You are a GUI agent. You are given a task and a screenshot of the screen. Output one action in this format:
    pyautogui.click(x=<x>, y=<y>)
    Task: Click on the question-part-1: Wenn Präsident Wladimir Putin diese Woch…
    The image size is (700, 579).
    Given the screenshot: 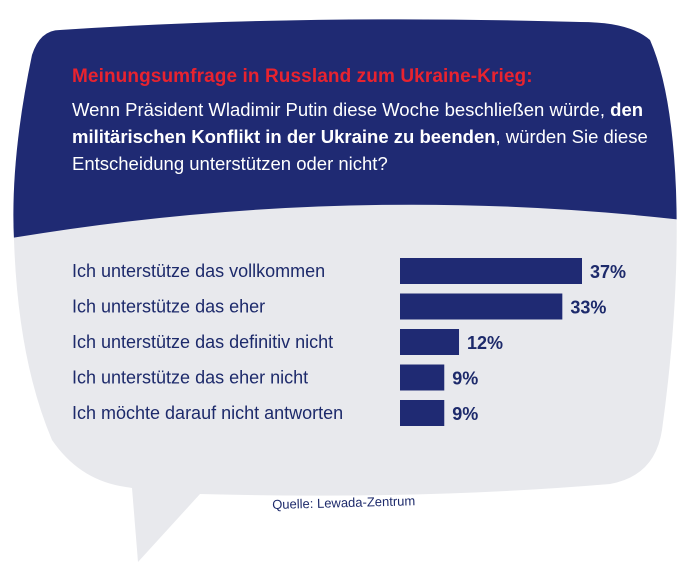 What is the action you would take?
    pyautogui.click(x=341, y=109)
    